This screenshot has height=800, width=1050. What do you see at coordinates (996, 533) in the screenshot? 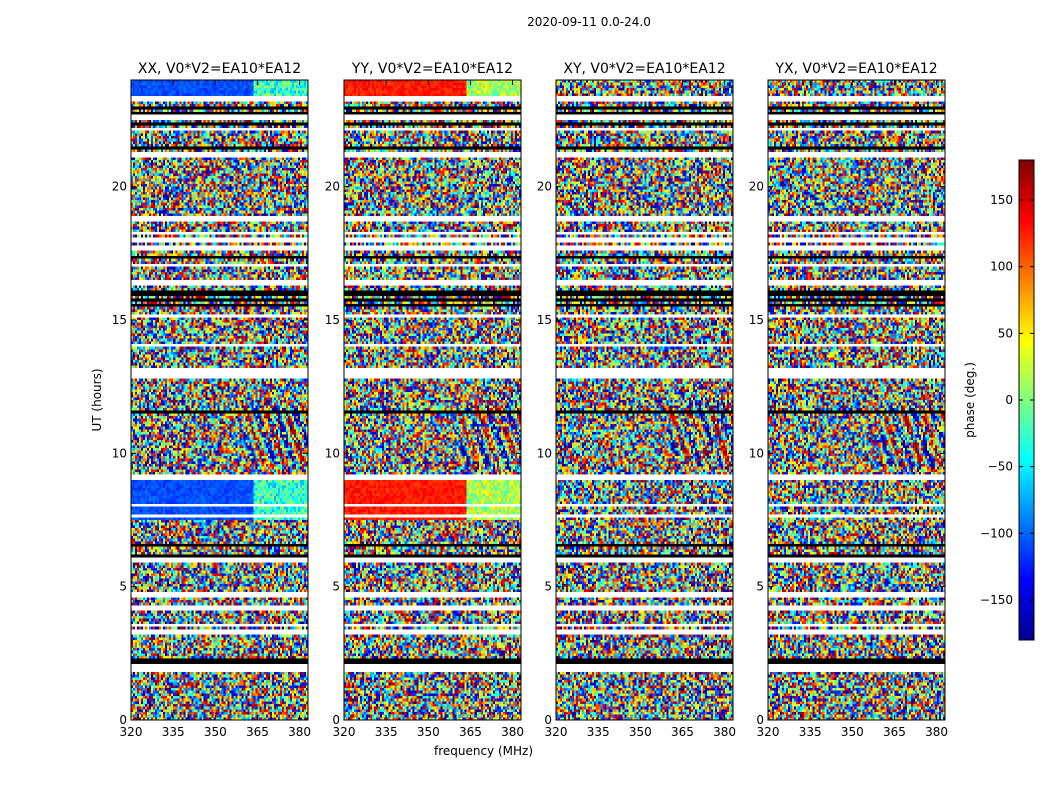
I see `colorbar-tick-label: −100` at bounding box center [996, 533].